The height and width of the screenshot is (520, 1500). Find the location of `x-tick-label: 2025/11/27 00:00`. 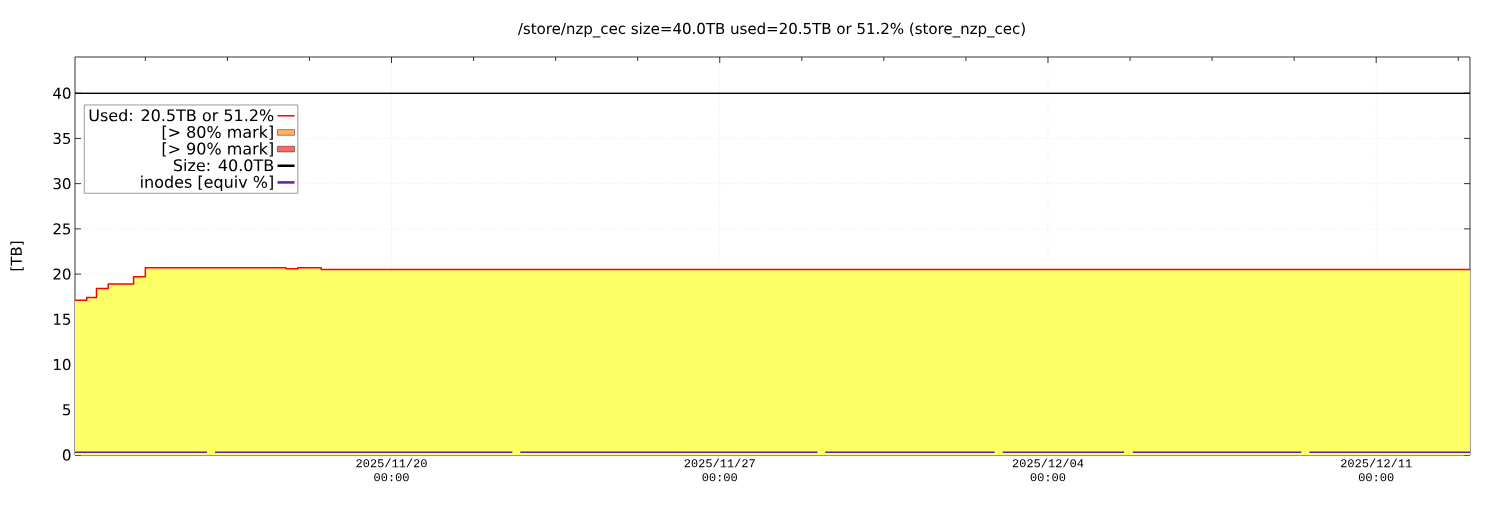

x-tick-label: 2025/11/27 00:00 is located at coordinates (719, 470).